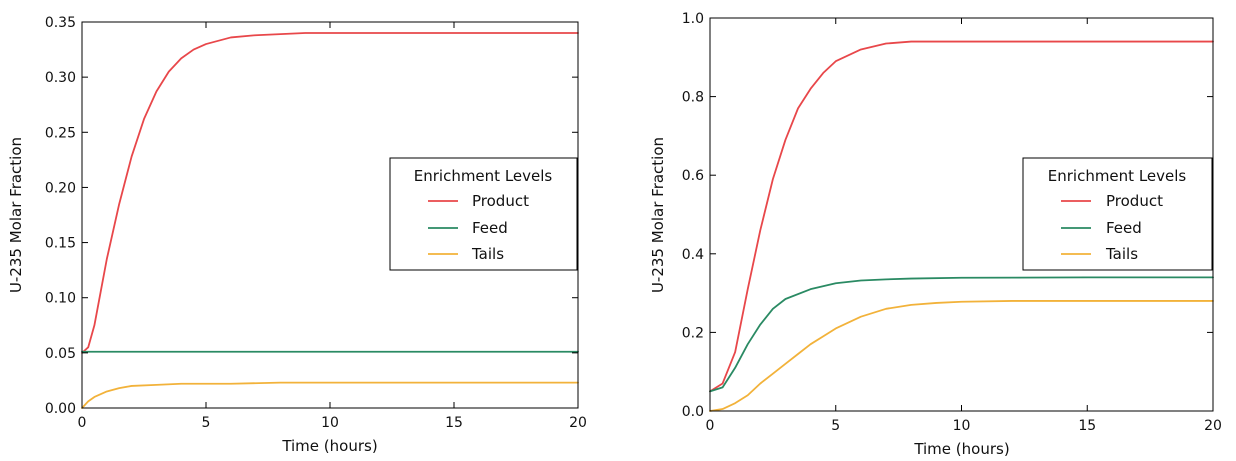 The image size is (1236, 461). What do you see at coordinates (693, 333) in the screenshot?
I see `y-tick-label: 0.2` at bounding box center [693, 333].